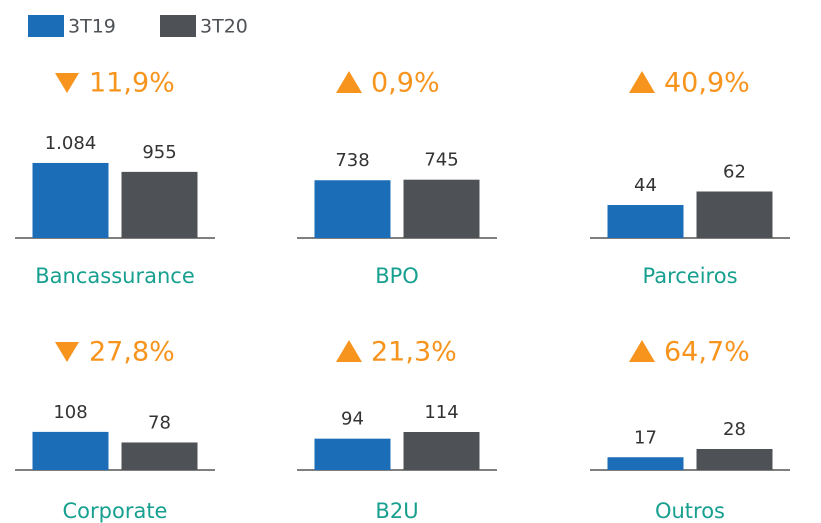 This screenshot has width=821, height=523. I want to click on change-label: 27,8%, so click(132, 352).